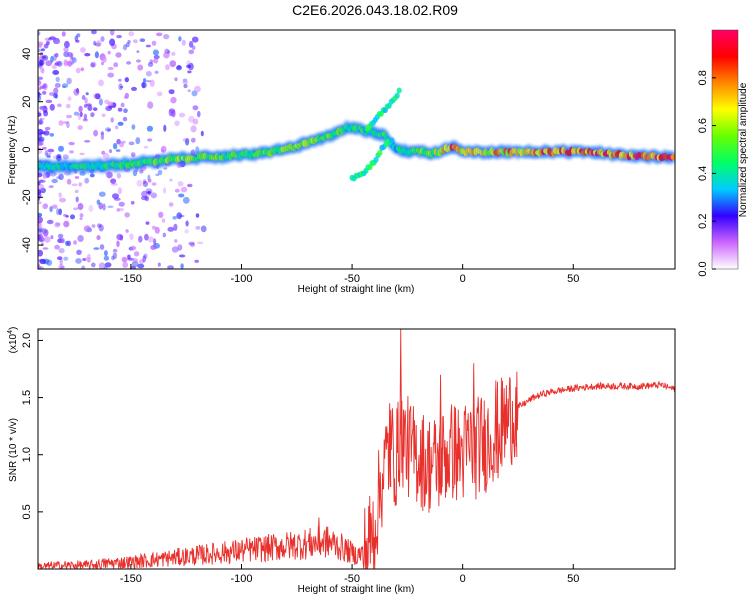 This screenshot has width=750, height=605. What do you see at coordinates (703, 268) in the screenshot?
I see `colorbar-tick-label: 0.0` at bounding box center [703, 268].